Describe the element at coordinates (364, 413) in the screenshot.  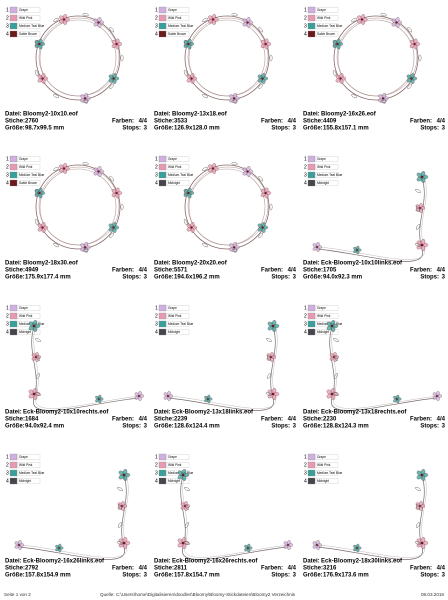
I see `file-name: Eck-Bloomy2-13x18rechts.eof` at that location.